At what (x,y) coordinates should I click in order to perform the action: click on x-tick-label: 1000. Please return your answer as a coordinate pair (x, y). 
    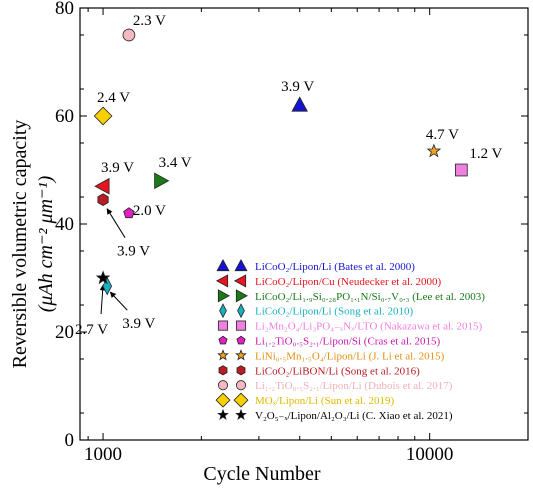
    Looking at the image, I should click on (103, 454).